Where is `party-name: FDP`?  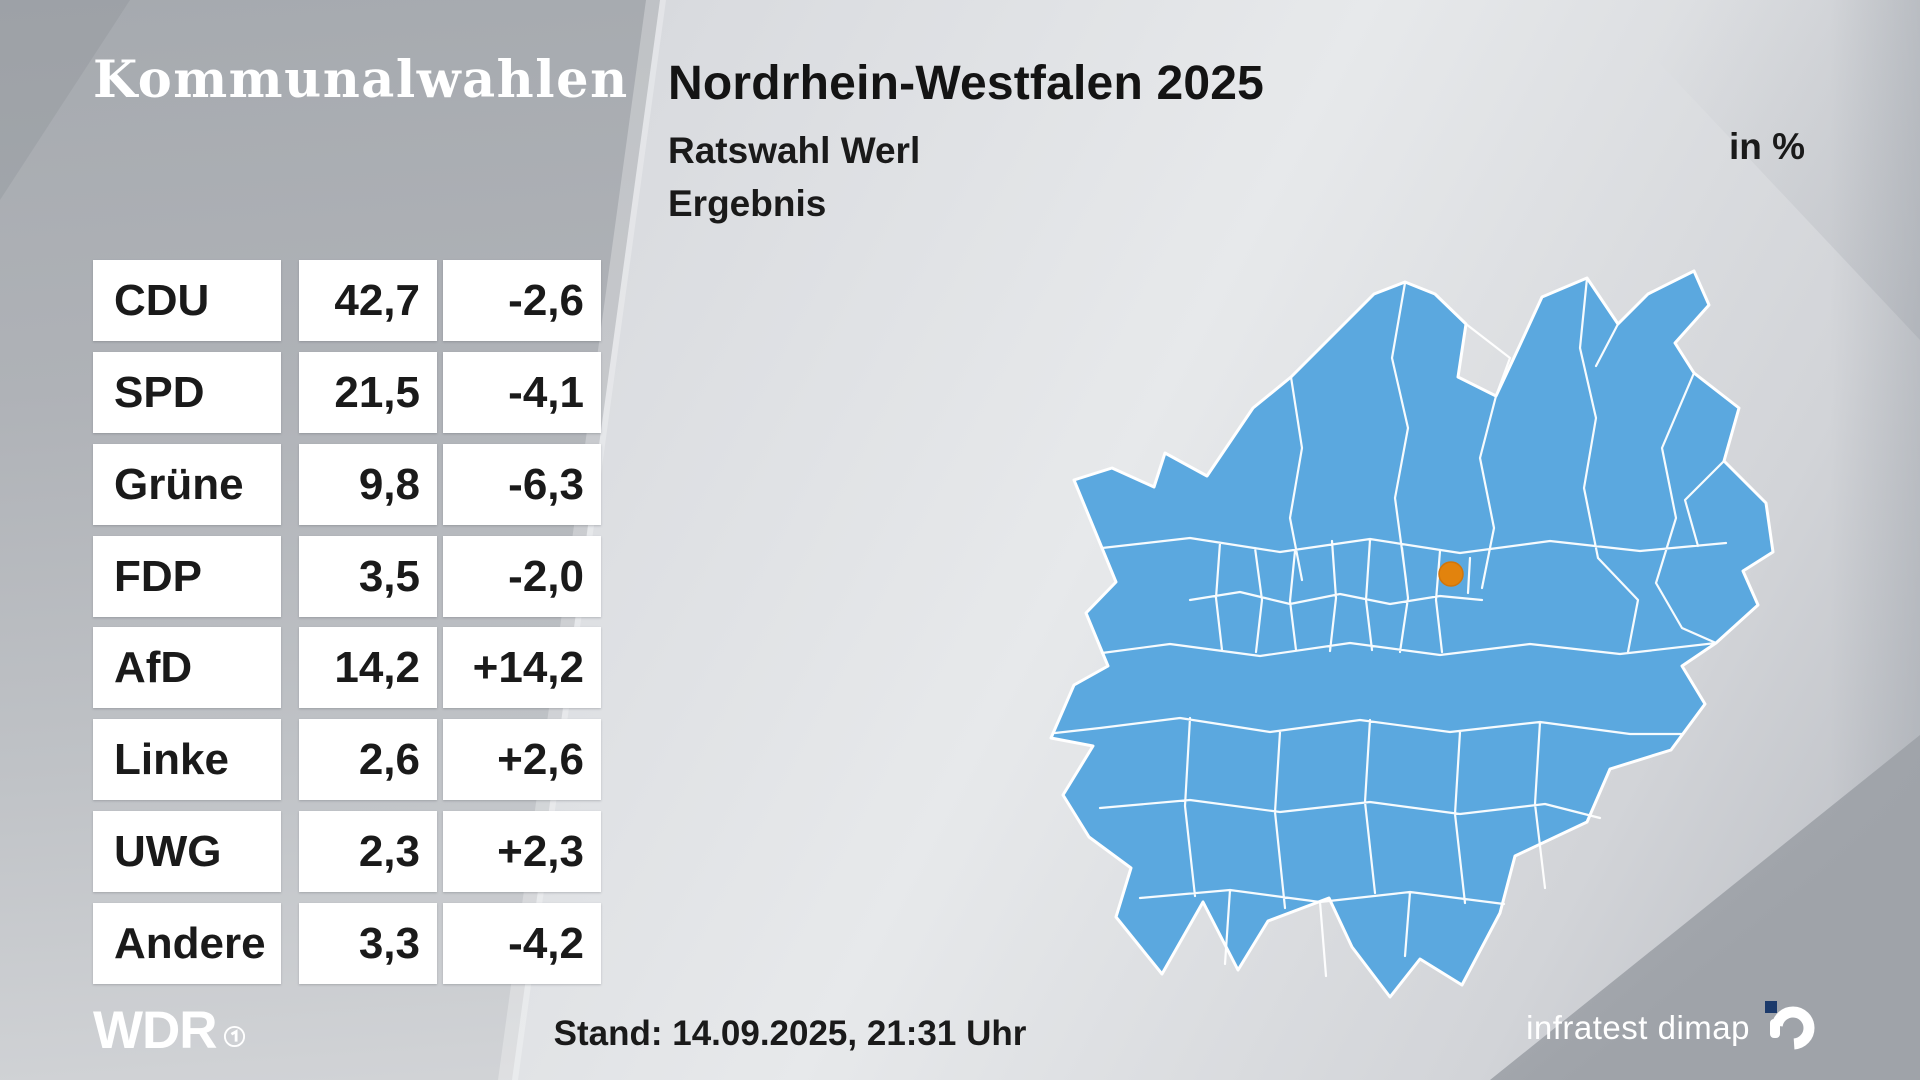
party-name: FDP is located at coordinates (187, 576).